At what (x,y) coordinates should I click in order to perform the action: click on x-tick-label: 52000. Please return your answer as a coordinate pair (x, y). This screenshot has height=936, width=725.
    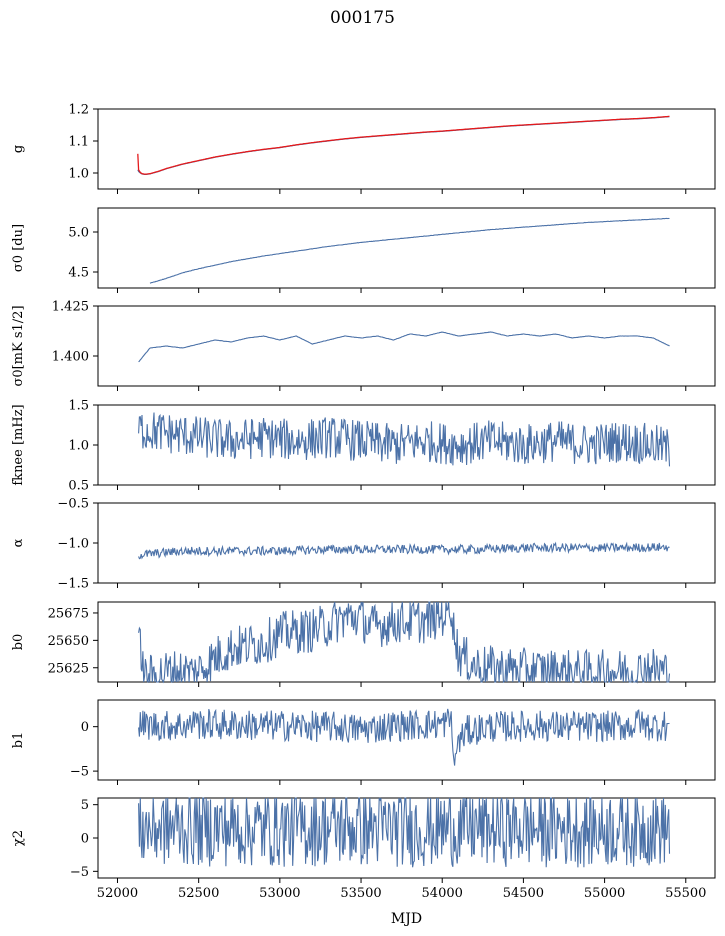
    Looking at the image, I should click on (117, 893).